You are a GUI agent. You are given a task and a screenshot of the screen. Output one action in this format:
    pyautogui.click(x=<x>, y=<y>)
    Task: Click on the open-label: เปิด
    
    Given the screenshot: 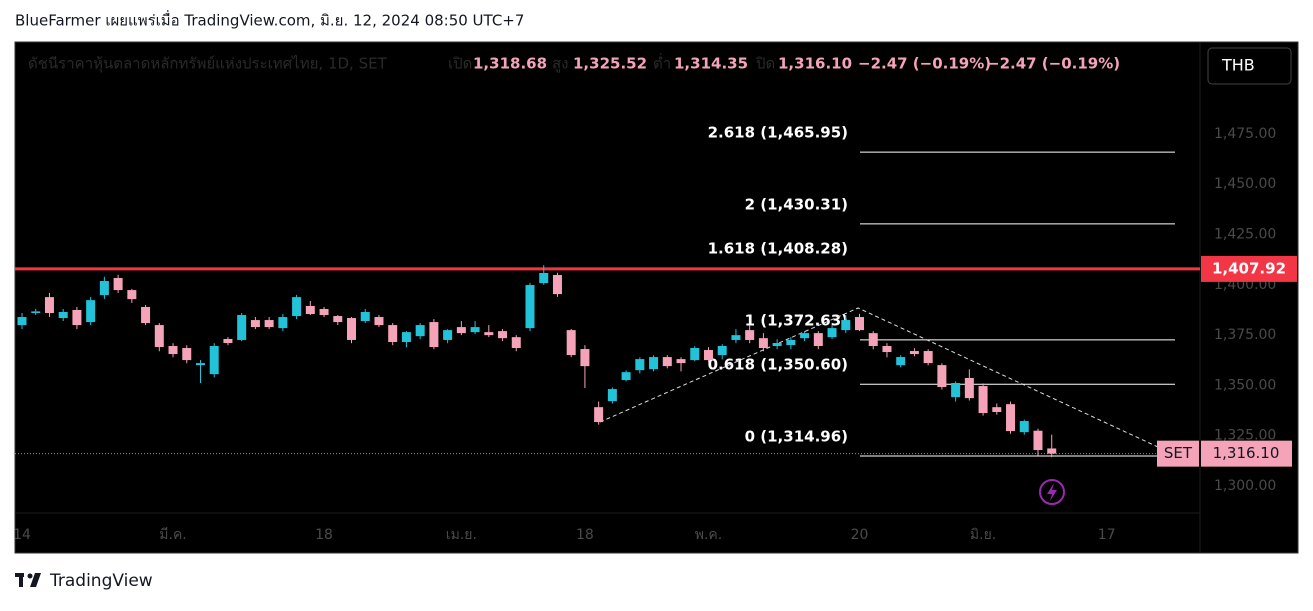 What is the action you would take?
    pyautogui.click(x=460, y=64)
    